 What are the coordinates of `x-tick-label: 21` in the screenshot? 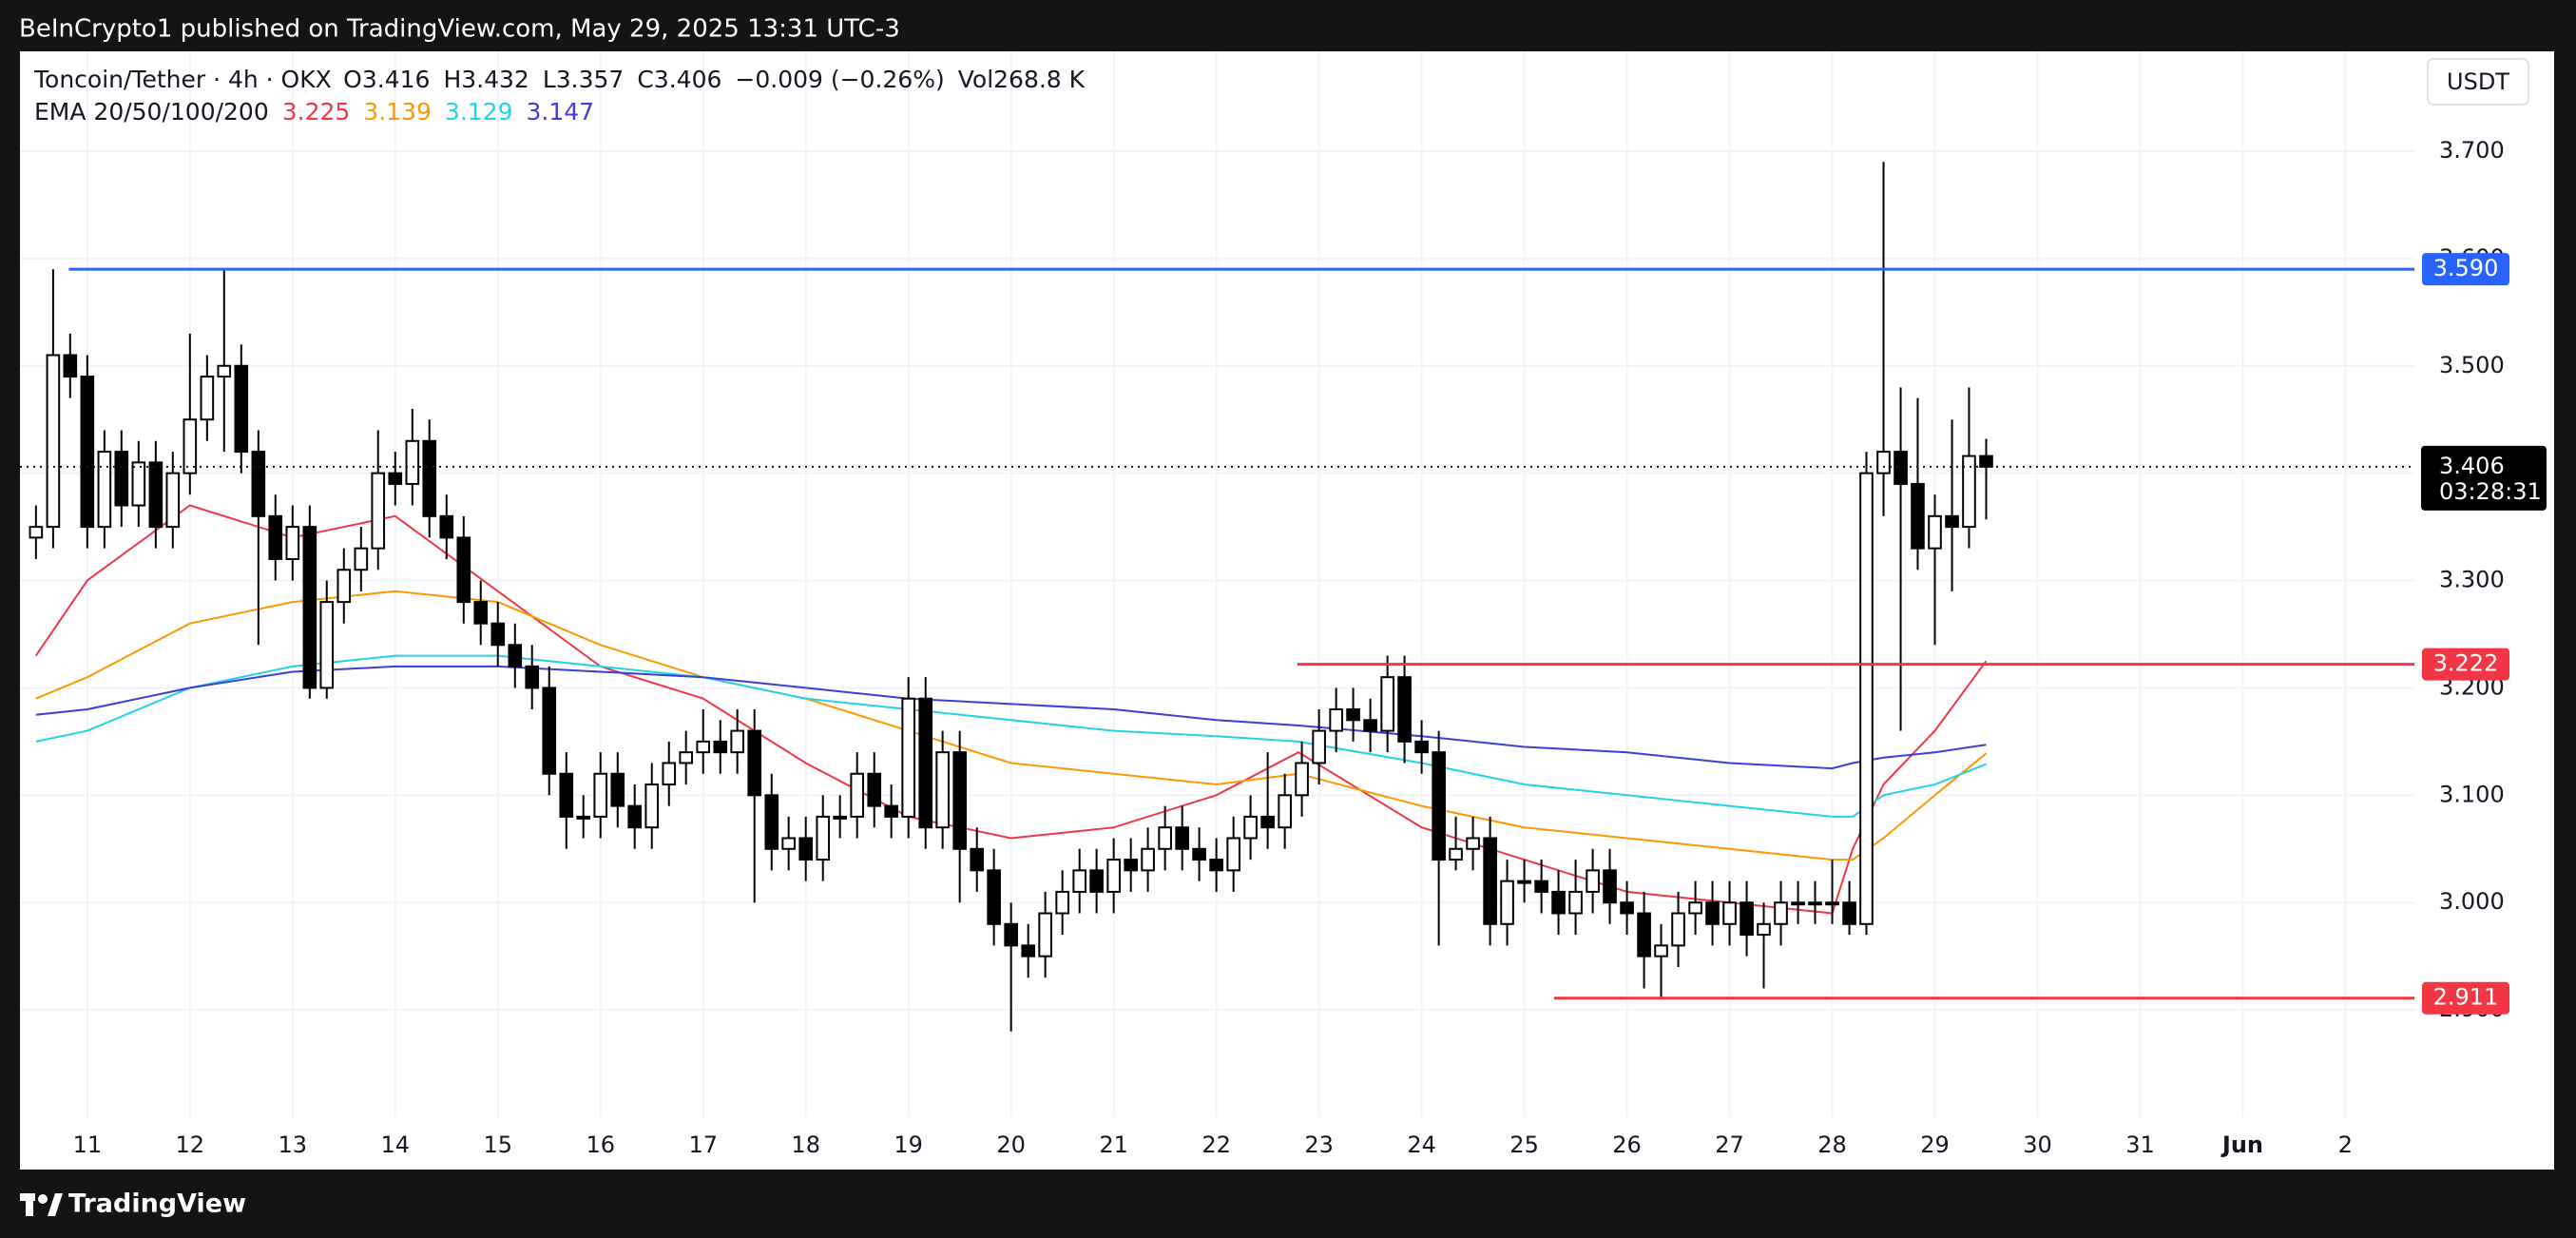 It's located at (1114, 1145).